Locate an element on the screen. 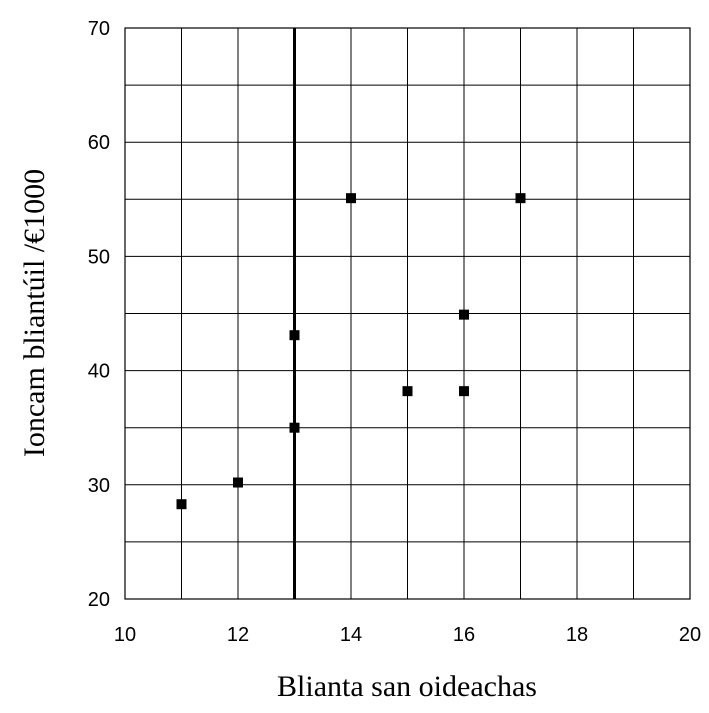 The height and width of the screenshot is (713, 709). x-tick-label: 18 is located at coordinates (577, 635).